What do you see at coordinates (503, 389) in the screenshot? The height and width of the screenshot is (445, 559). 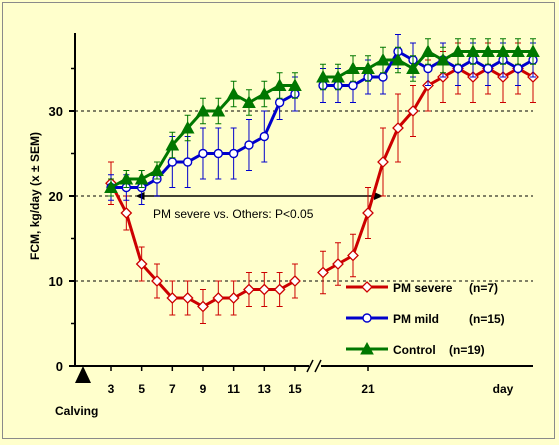 I see `x-end-label: day` at bounding box center [503, 389].